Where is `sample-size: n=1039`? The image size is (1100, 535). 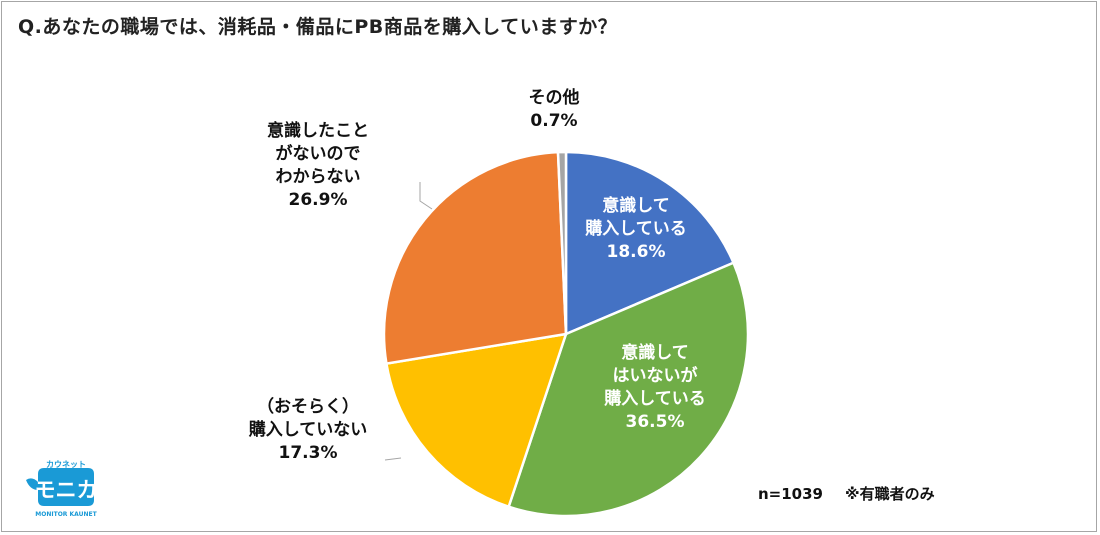 sample-size: n=1039 is located at coordinates (790, 494).